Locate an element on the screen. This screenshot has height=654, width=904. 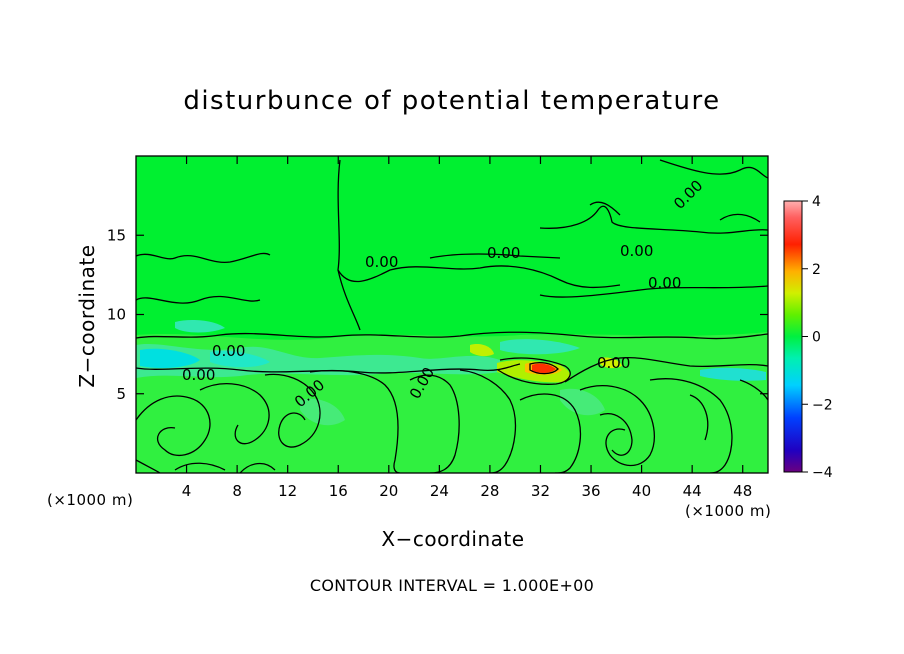
x-tick-label: 4 is located at coordinates (187, 491).